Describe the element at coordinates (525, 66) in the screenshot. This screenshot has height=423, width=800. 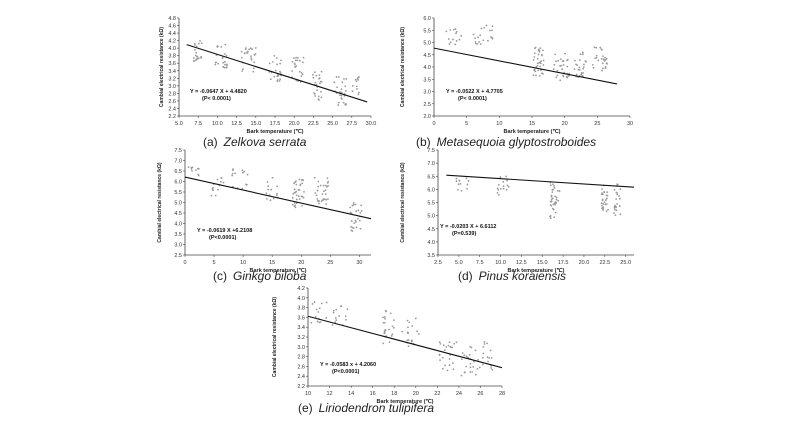
I see `regression-line` at that location.